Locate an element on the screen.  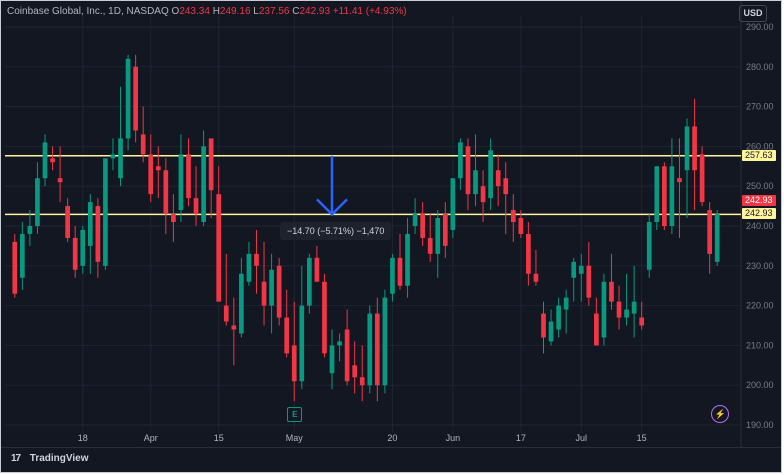
x-tick-label: Apr is located at coordinates (151, 438).